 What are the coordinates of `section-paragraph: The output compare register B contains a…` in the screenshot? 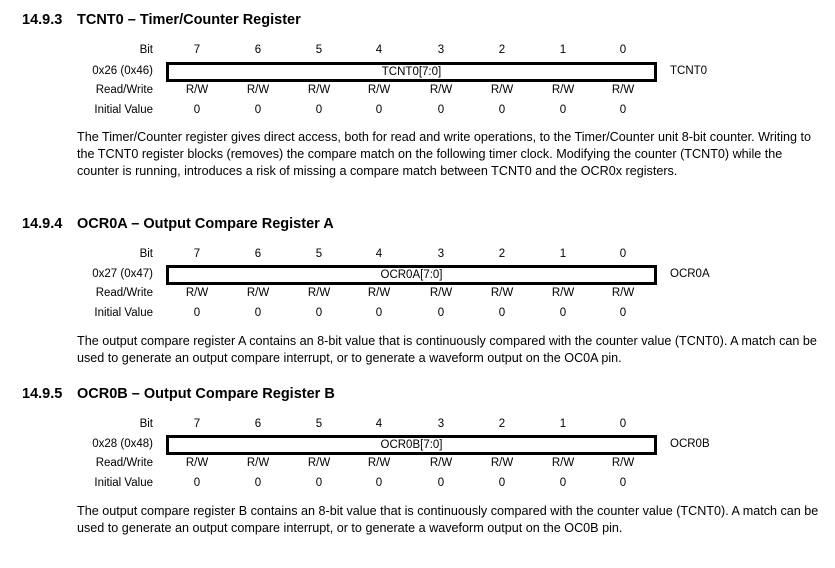 It's located at (448, 519).